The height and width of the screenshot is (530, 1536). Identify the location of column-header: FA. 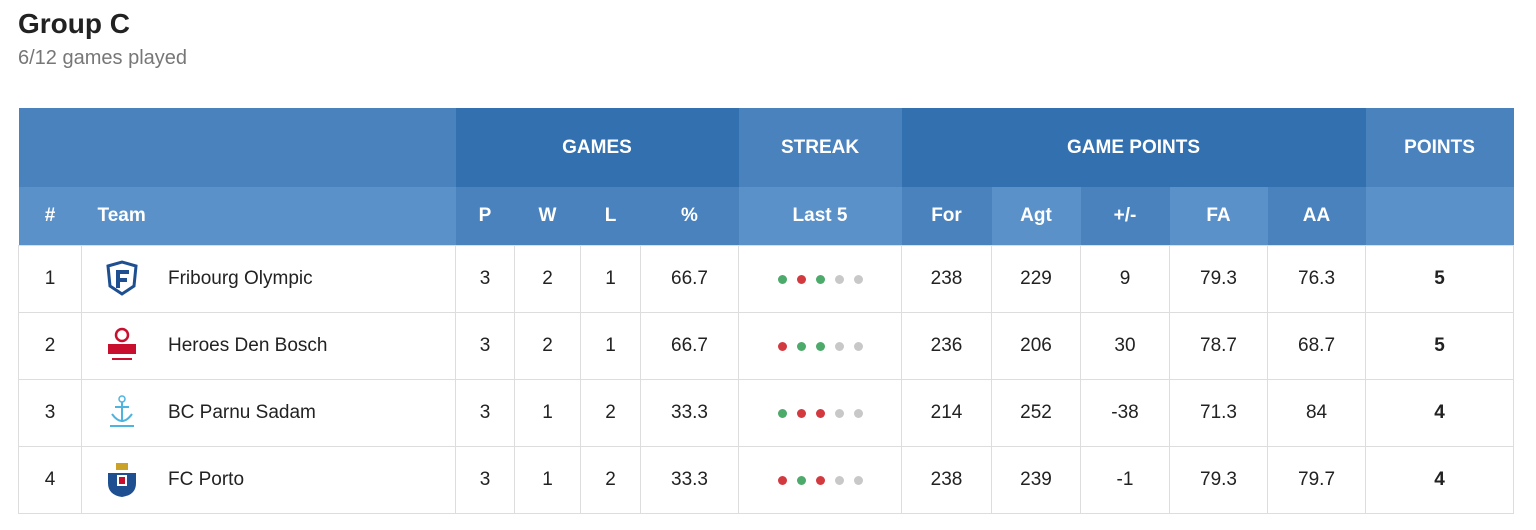
(1218, 216).